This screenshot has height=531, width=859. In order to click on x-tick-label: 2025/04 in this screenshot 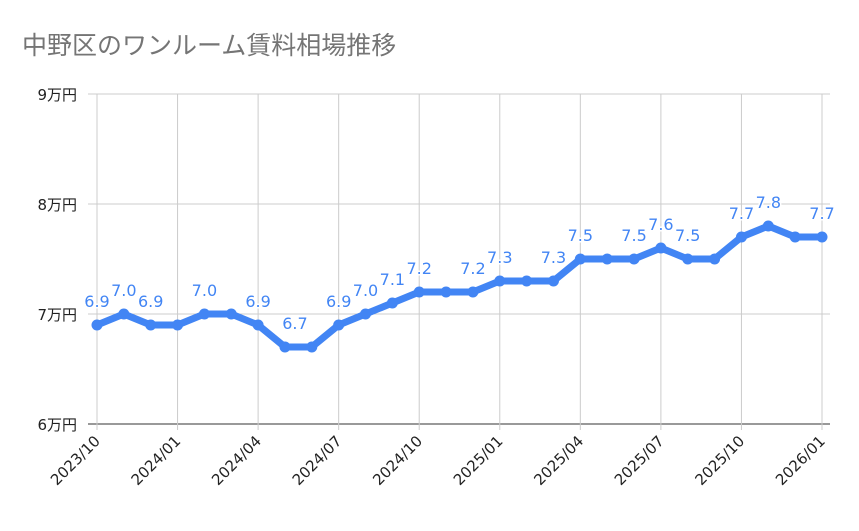, I will do `click(558, 460)`.